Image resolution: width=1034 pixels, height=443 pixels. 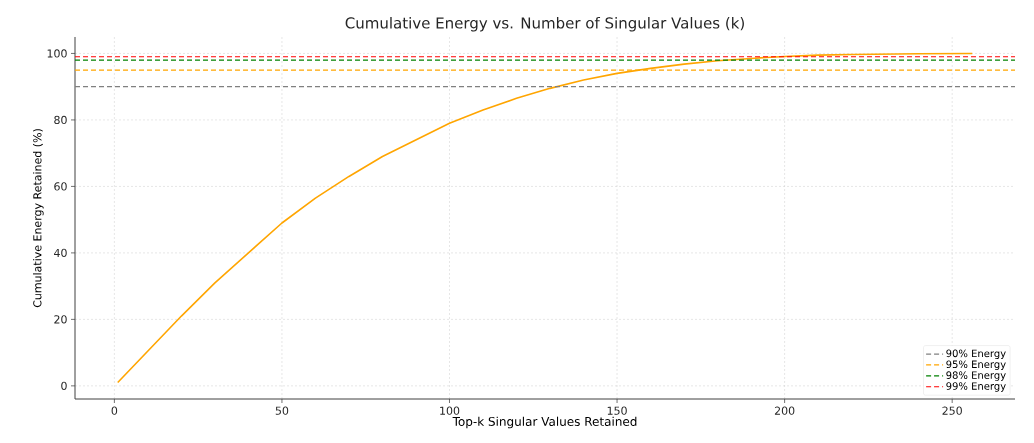 What do you see at coordinates (60, 120) in the screenshot?
I see `y-tick-label: 80` at bounding box center [60, 120].